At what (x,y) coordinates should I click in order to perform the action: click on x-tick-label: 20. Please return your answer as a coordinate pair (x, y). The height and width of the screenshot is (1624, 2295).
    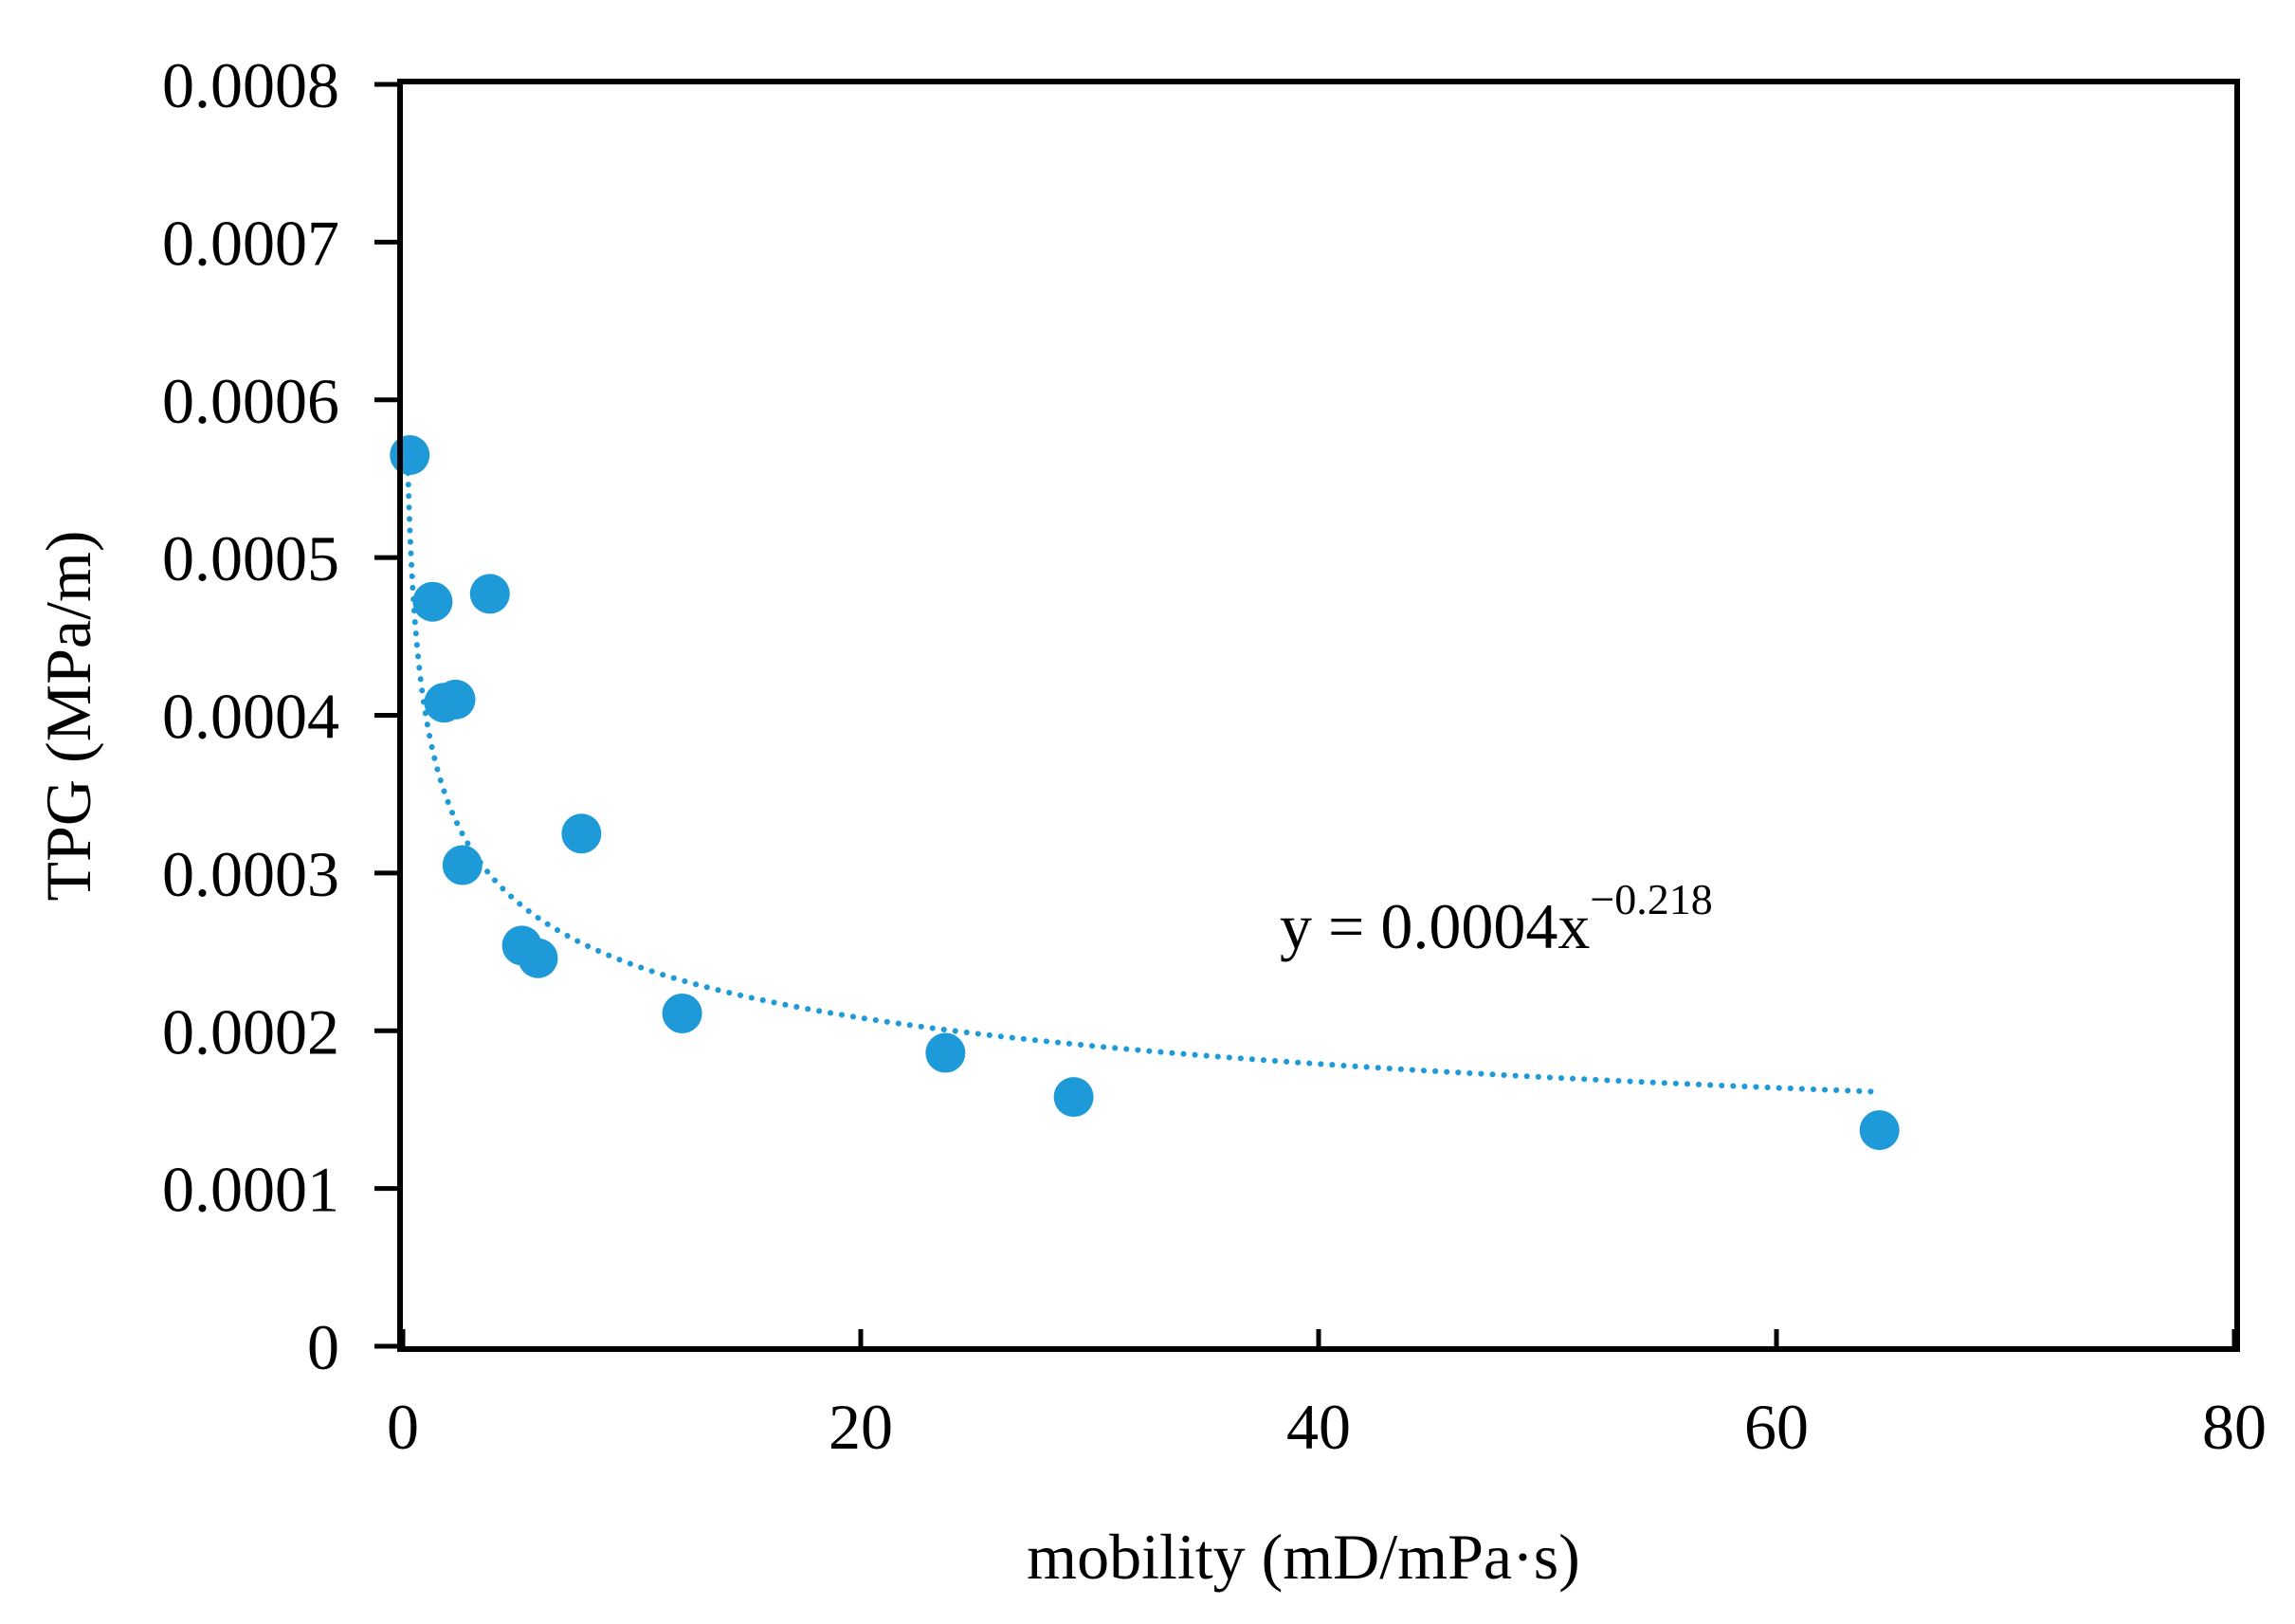
    Looking at the image, I should click on (861, 1427).